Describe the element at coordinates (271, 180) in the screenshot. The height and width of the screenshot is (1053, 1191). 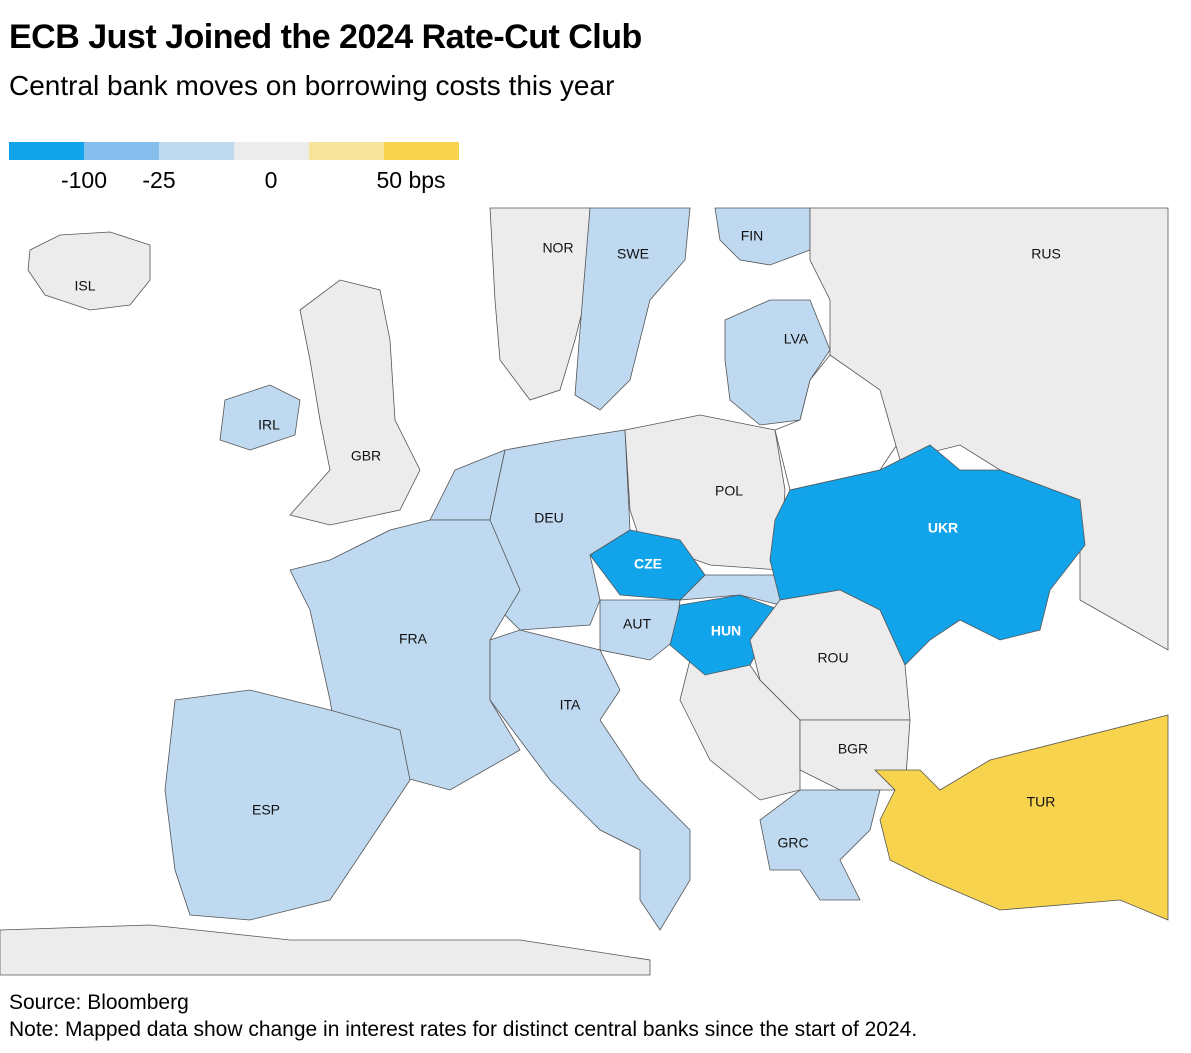
I see `legend-label: 0` at that location.